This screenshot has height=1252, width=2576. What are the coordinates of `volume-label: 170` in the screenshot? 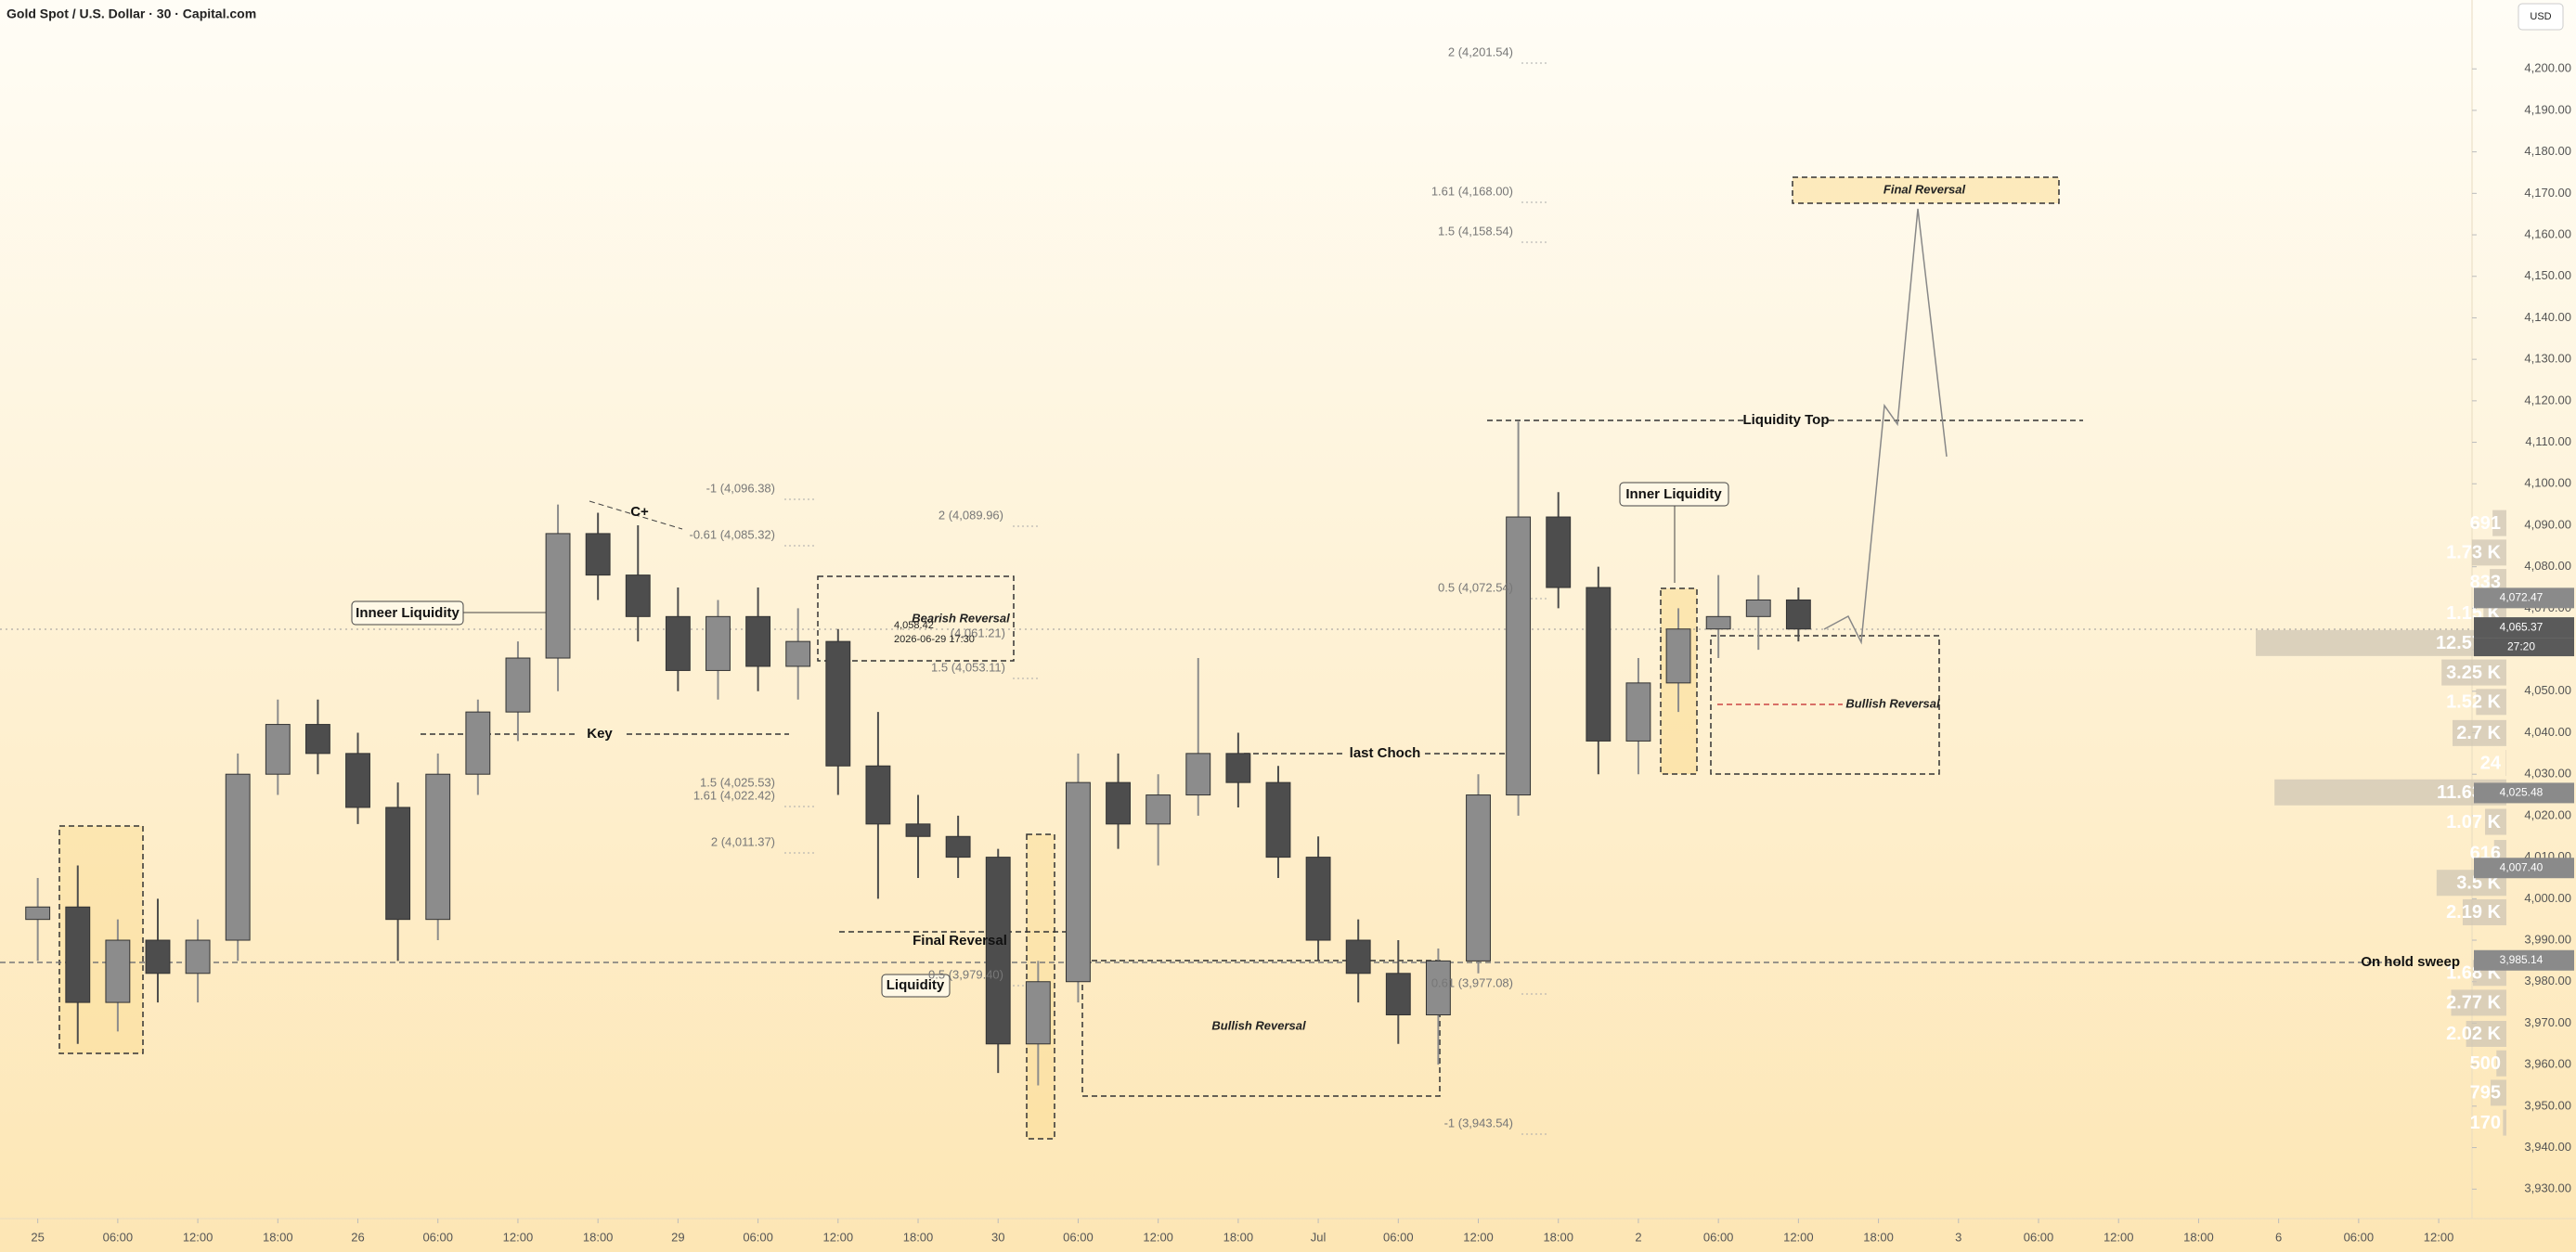 It's located at (2485, 1123).